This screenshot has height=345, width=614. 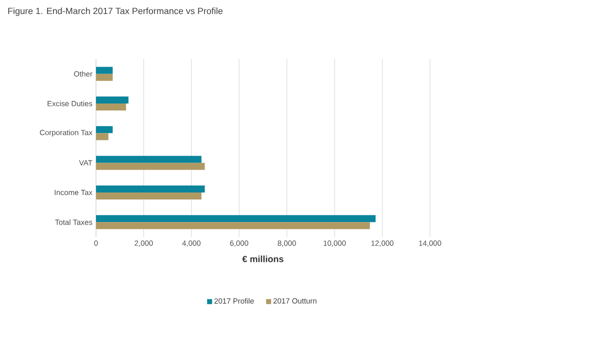 I want to click on x-axis-title: € millions, so click(x=263, y=259).